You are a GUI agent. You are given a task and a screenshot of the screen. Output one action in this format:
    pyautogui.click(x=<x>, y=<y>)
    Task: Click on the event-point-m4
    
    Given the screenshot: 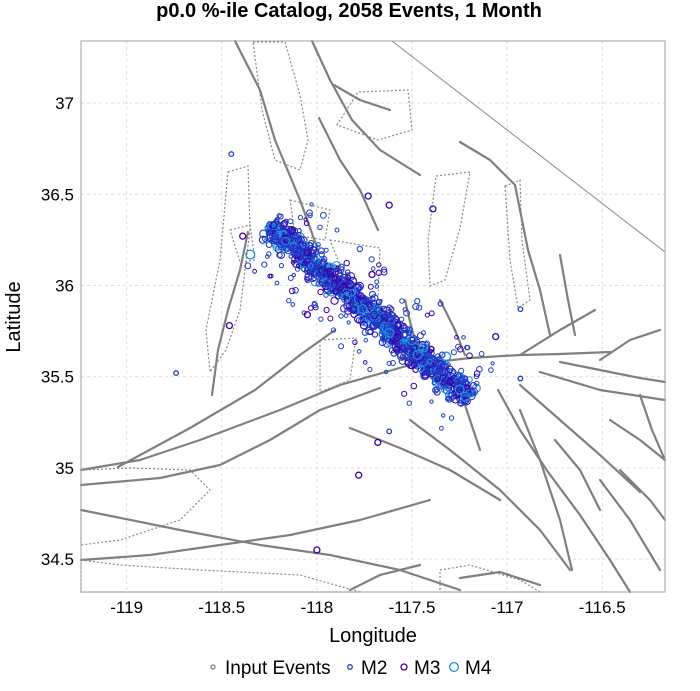 What is the action you would take?
    pyautogui.click(x=465, y=396)
    